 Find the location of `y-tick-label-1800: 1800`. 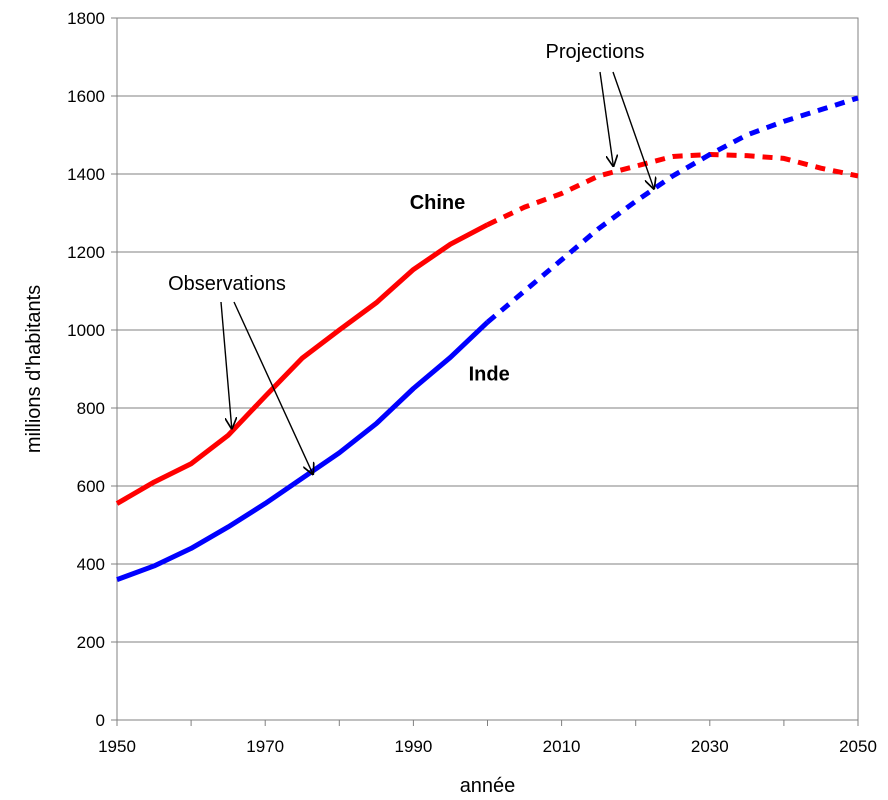

y-tick-label-1800: 1800 is located at coordinates (86, 18).